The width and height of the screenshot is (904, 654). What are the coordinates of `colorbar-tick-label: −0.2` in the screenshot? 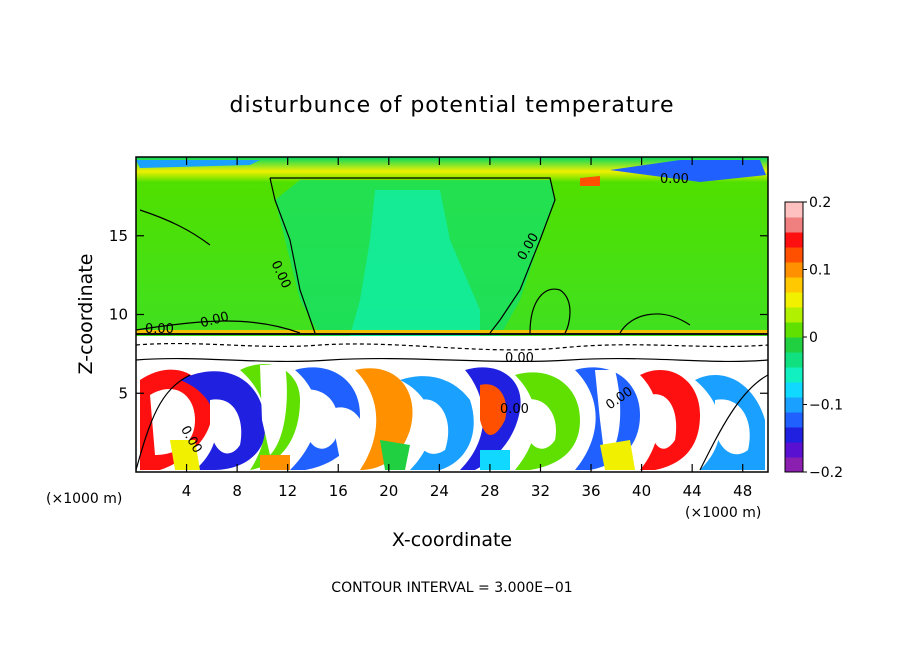 It's located at (826, 473).